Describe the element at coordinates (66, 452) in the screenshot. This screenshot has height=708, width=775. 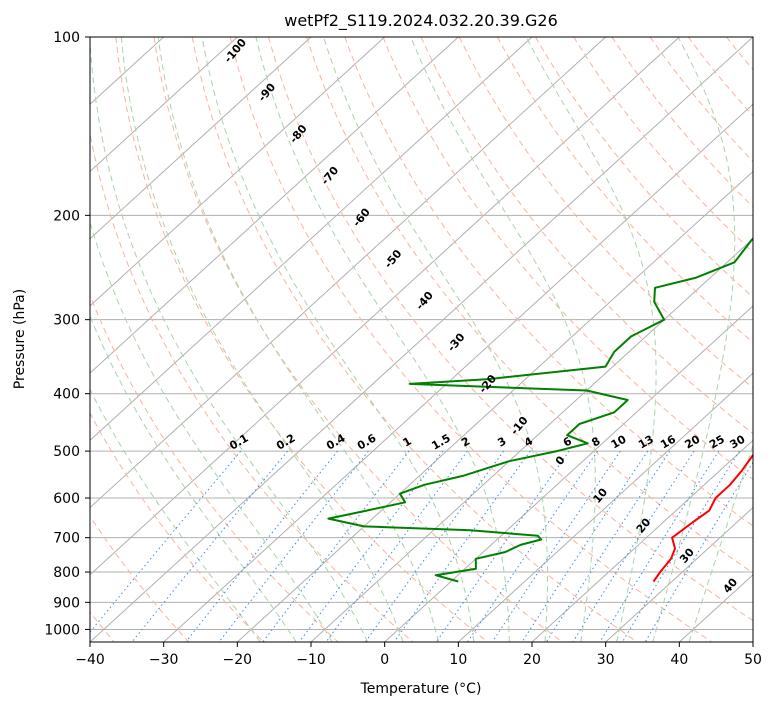
I see `y-tick-label: 500` at that location.